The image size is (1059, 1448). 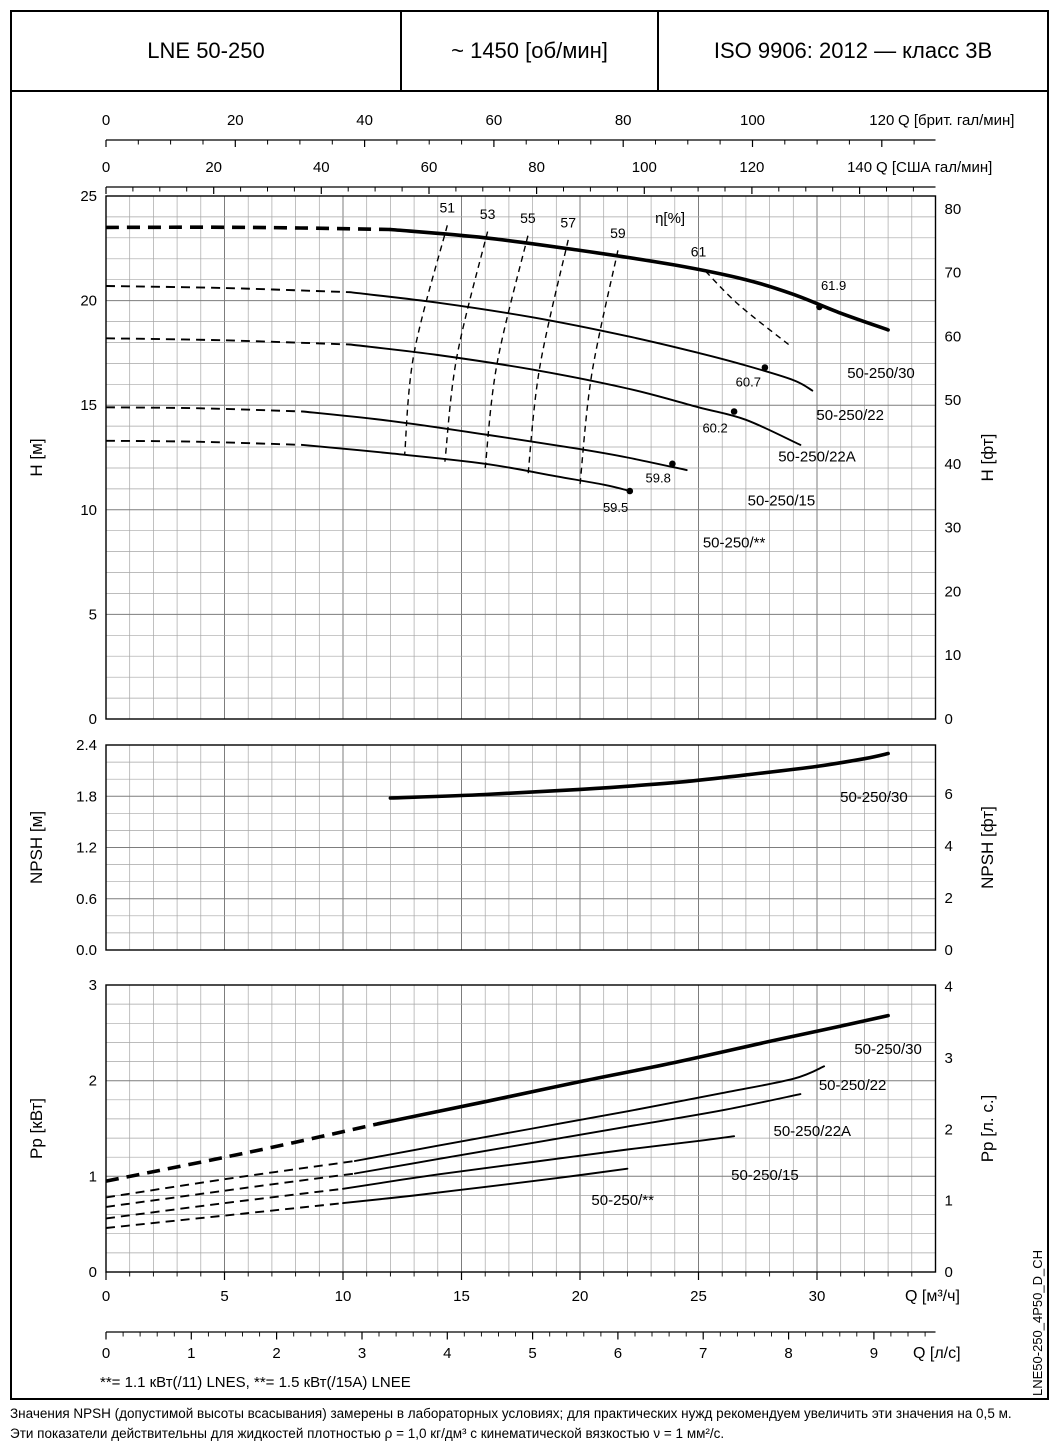 I want to click on svg-text: 140, so click(x=859, y=167).